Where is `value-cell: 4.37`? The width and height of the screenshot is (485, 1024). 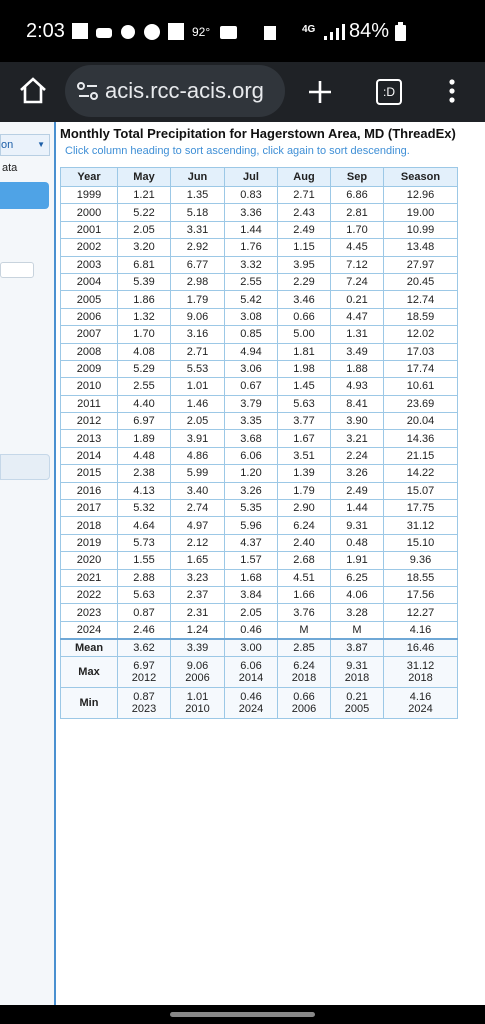 value-cell: 4.37 is located at coordinates (251, 543).